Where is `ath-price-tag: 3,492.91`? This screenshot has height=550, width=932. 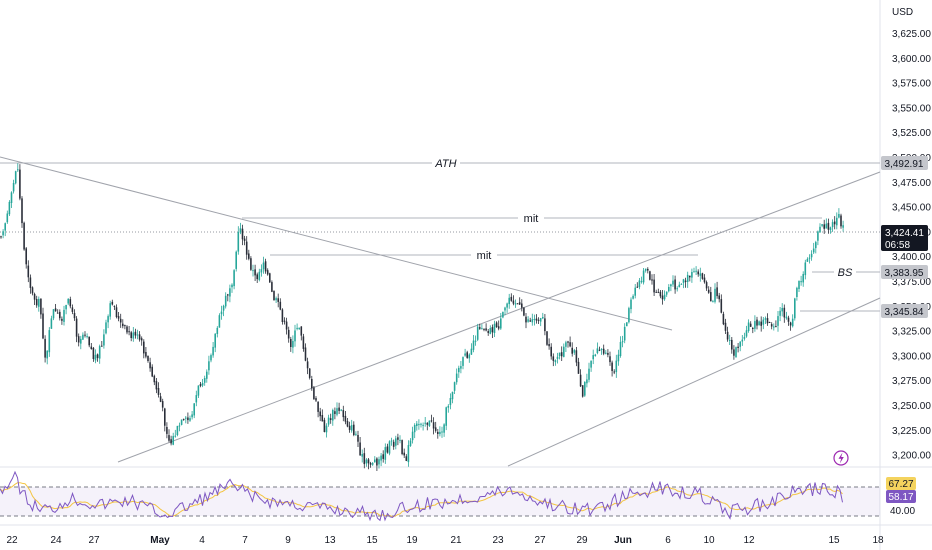
ath-price-tag: 3,492.91 is located at coordinates (904, 163).